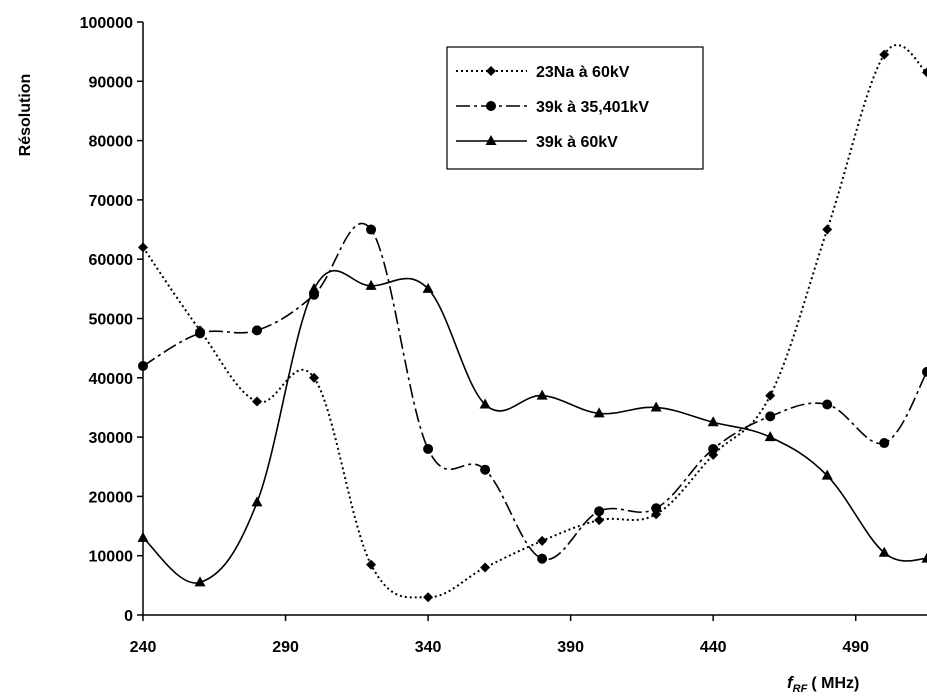 The height and width of the screenshot is (697, 927). What do you see at coordinates (111, 438) in the screenshot?
I see `y-tick-label: 30000` at bounding box center [111, 438].